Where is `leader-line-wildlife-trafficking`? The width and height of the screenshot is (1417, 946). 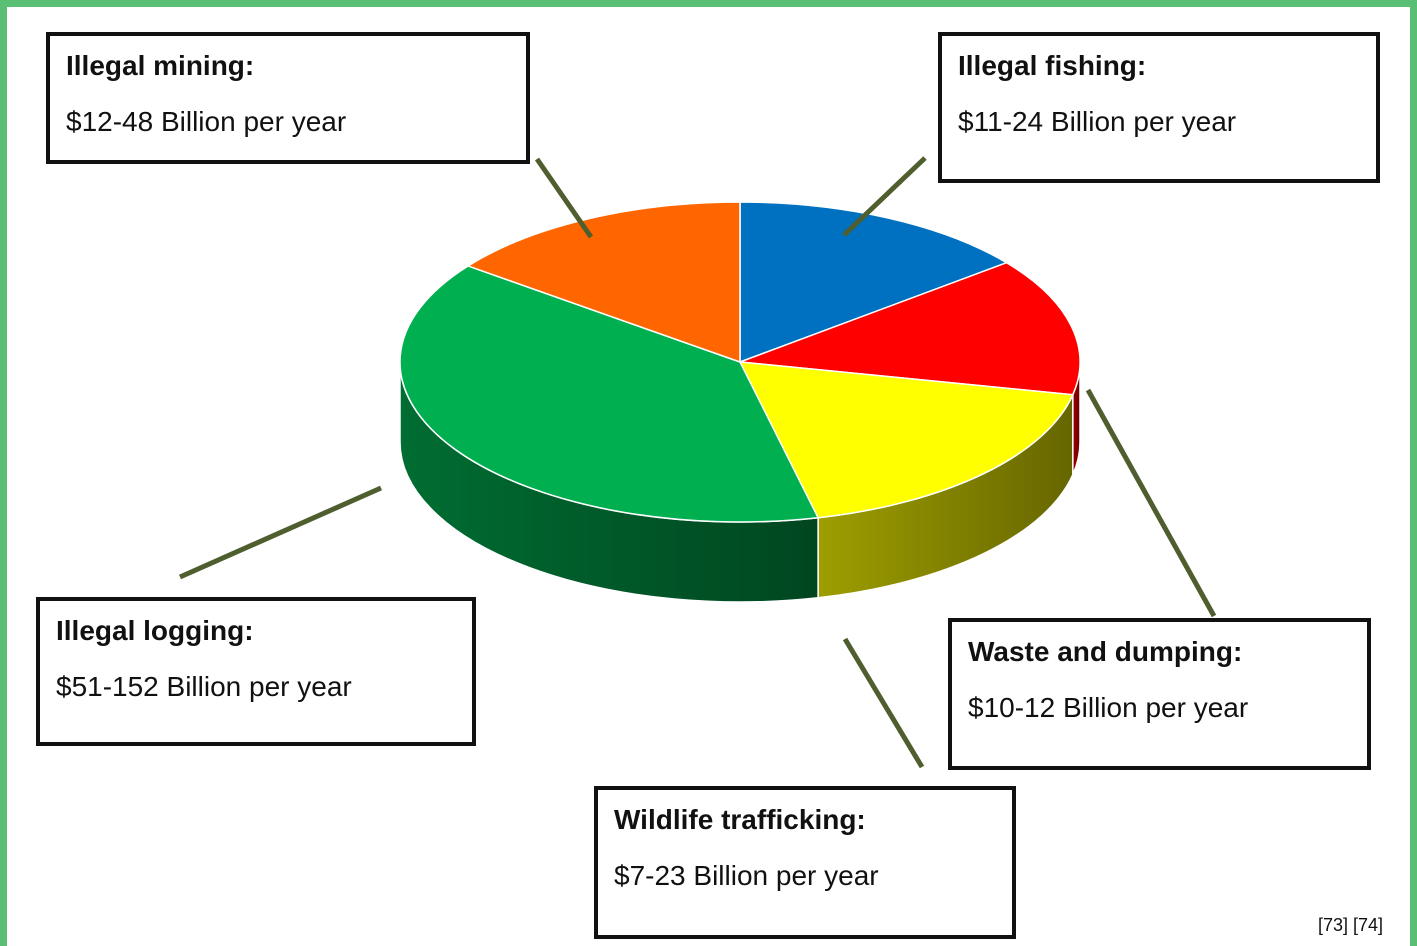
leader-line-wildlife-trafficking is located at coordinates (883, 703).